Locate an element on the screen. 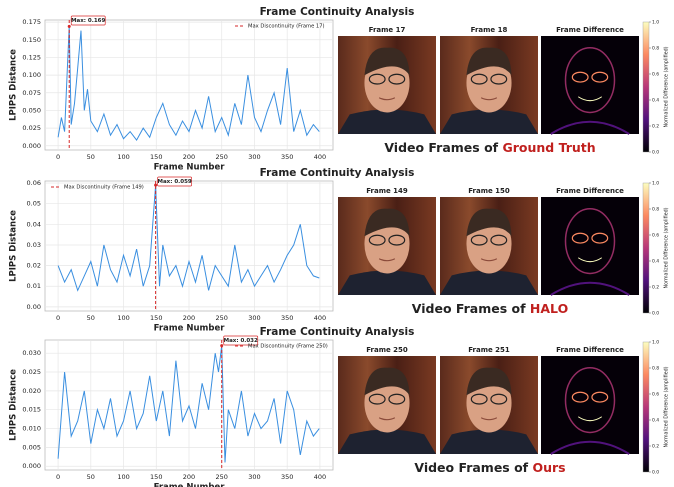 This screenshot has width=674, height=487. caption: Video Frames of Ours is located at coordinates (489, 467).